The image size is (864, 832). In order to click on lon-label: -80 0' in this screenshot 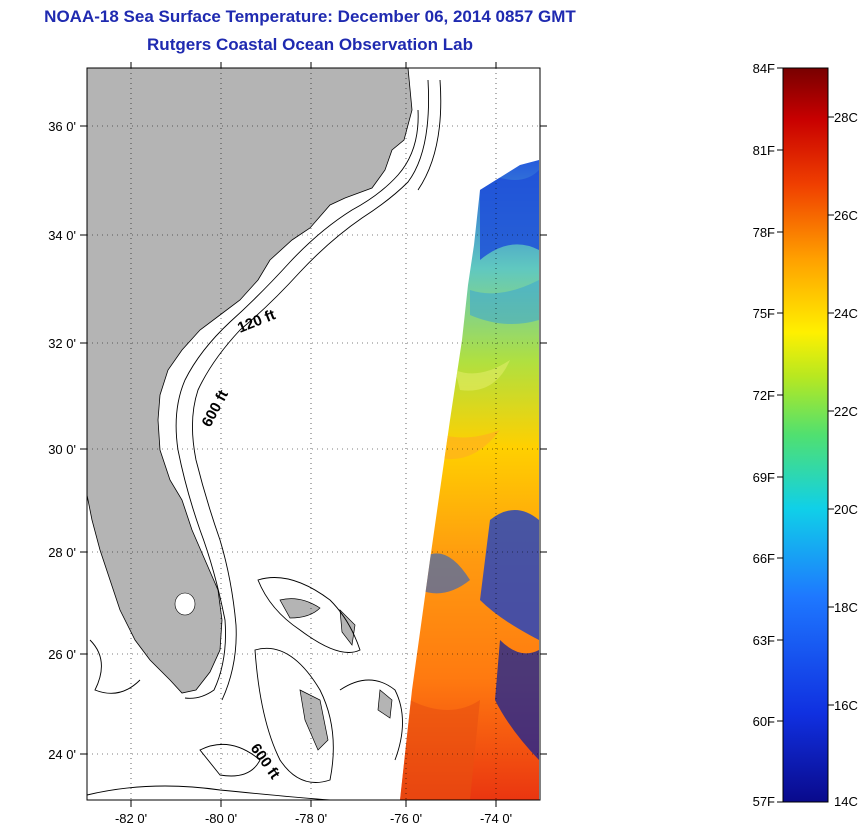, I will do `click(221, 818)`.